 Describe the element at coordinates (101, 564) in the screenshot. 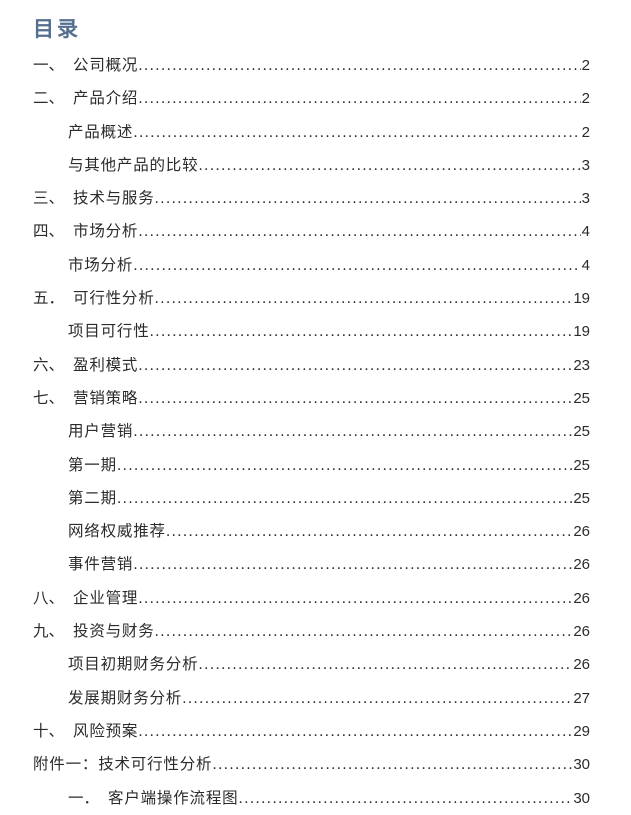

I see `toc-entry-label: 事件营销` at that location.